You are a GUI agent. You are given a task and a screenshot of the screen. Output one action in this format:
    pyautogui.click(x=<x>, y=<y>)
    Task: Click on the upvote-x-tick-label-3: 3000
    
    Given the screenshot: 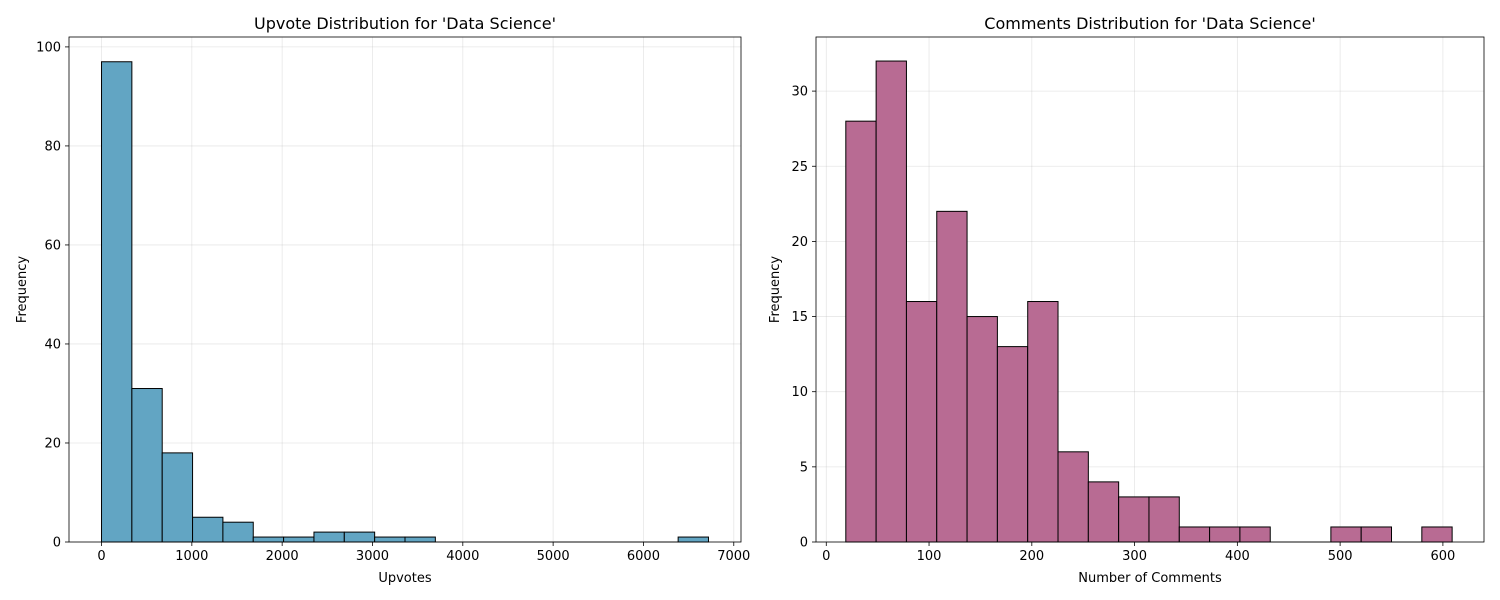 What is the action you would take?
    pyautogui.click(x=372, y=556)
    